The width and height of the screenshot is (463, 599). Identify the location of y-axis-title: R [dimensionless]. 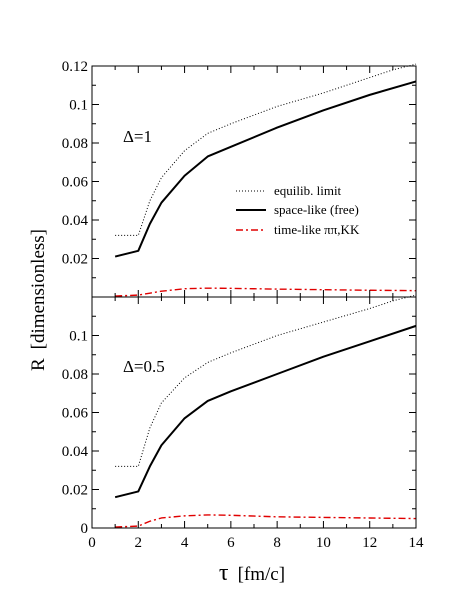
(38, 300).